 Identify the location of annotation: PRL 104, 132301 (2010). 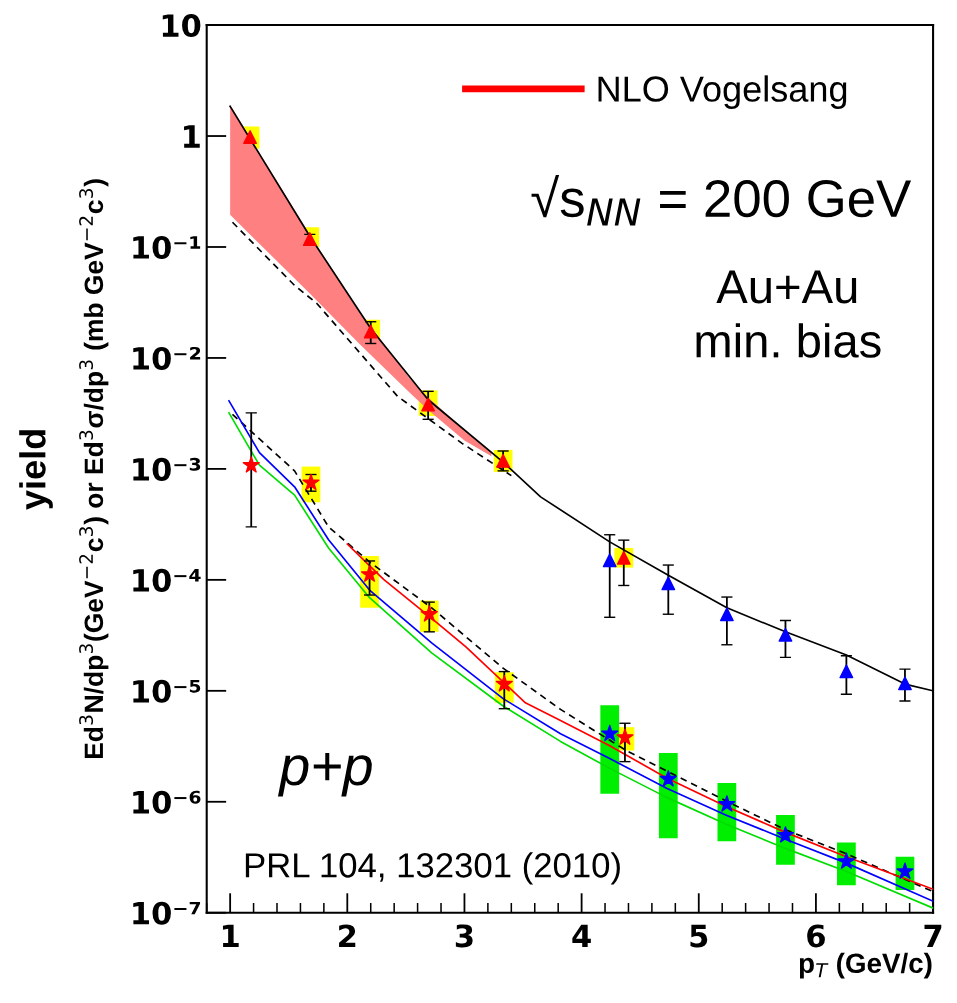
(432, 868).